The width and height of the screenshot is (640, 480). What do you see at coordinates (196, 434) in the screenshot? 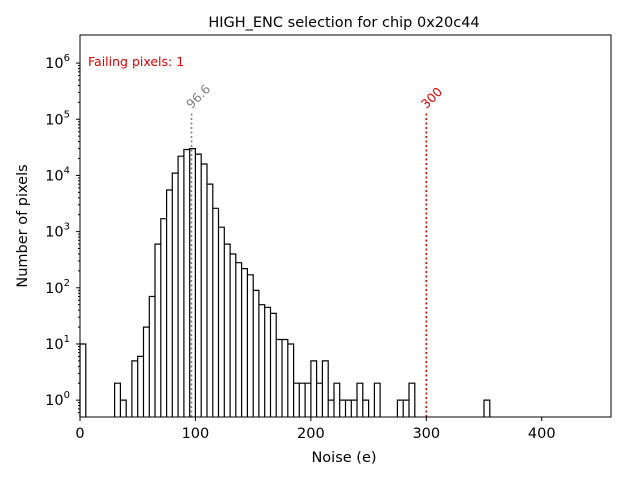
I see `x-tick-label: 100` at bounding box center [196, 434].